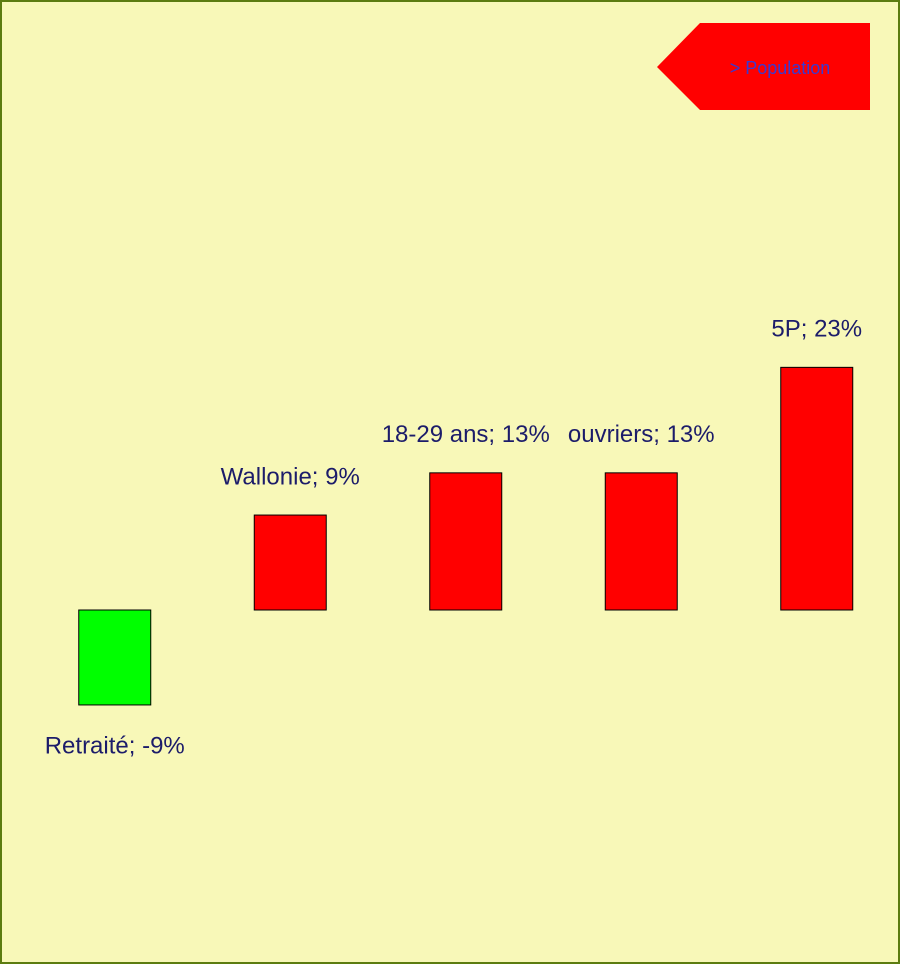 This screenshot has width=900, height=964. What do you see at coordinates (290, 476) in the screenshot?
I see `data-label: Wallonie; 9%` at bounding box center [290, 476].